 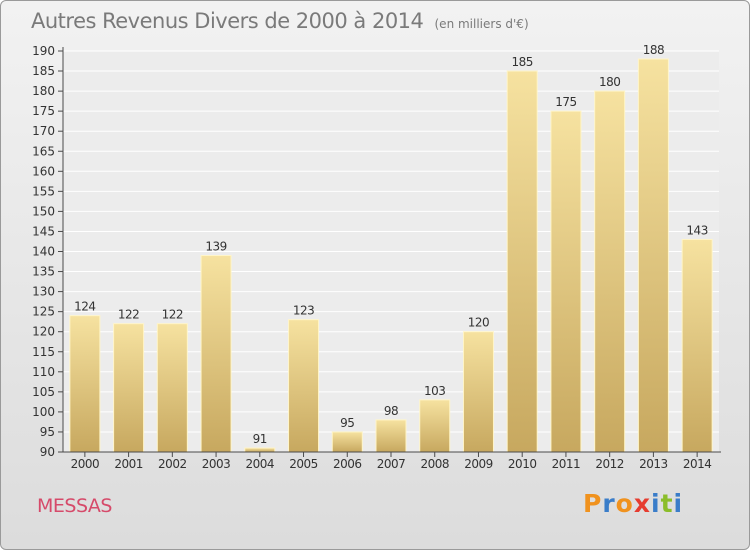 I want to click on y-tick-label: 175, so click(x=43, y=111).